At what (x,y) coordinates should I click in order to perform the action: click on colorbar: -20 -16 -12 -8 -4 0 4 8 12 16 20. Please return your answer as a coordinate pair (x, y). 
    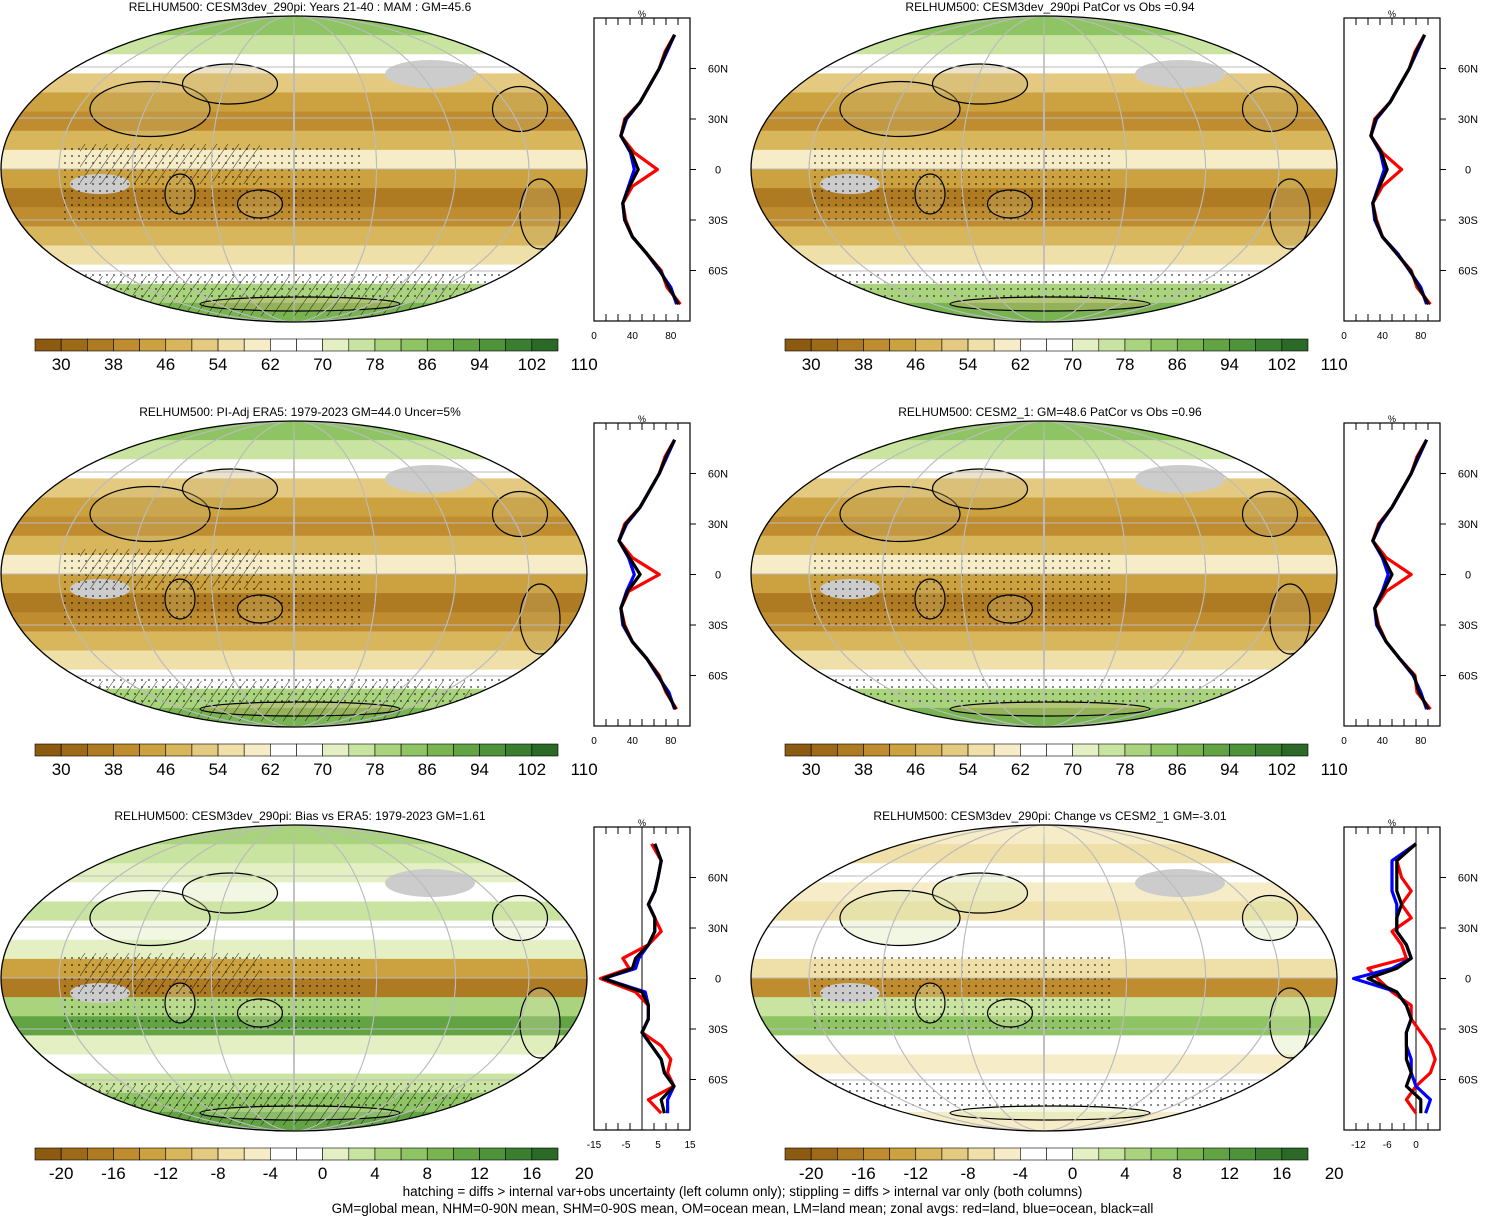
    Looking at the image, I should click on (1064, 1165).